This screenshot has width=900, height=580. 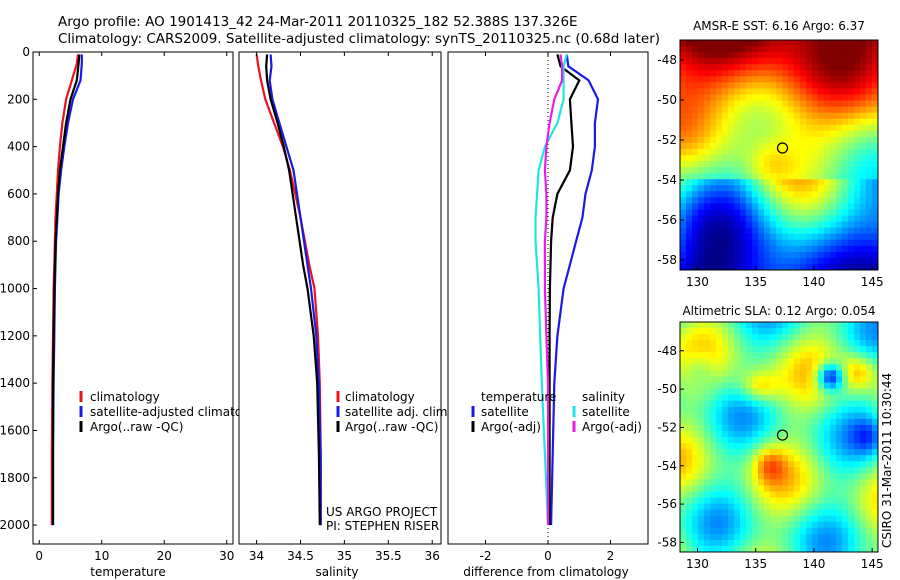 I want to click on y-tick-label: -50, so click(x=667, y=100).